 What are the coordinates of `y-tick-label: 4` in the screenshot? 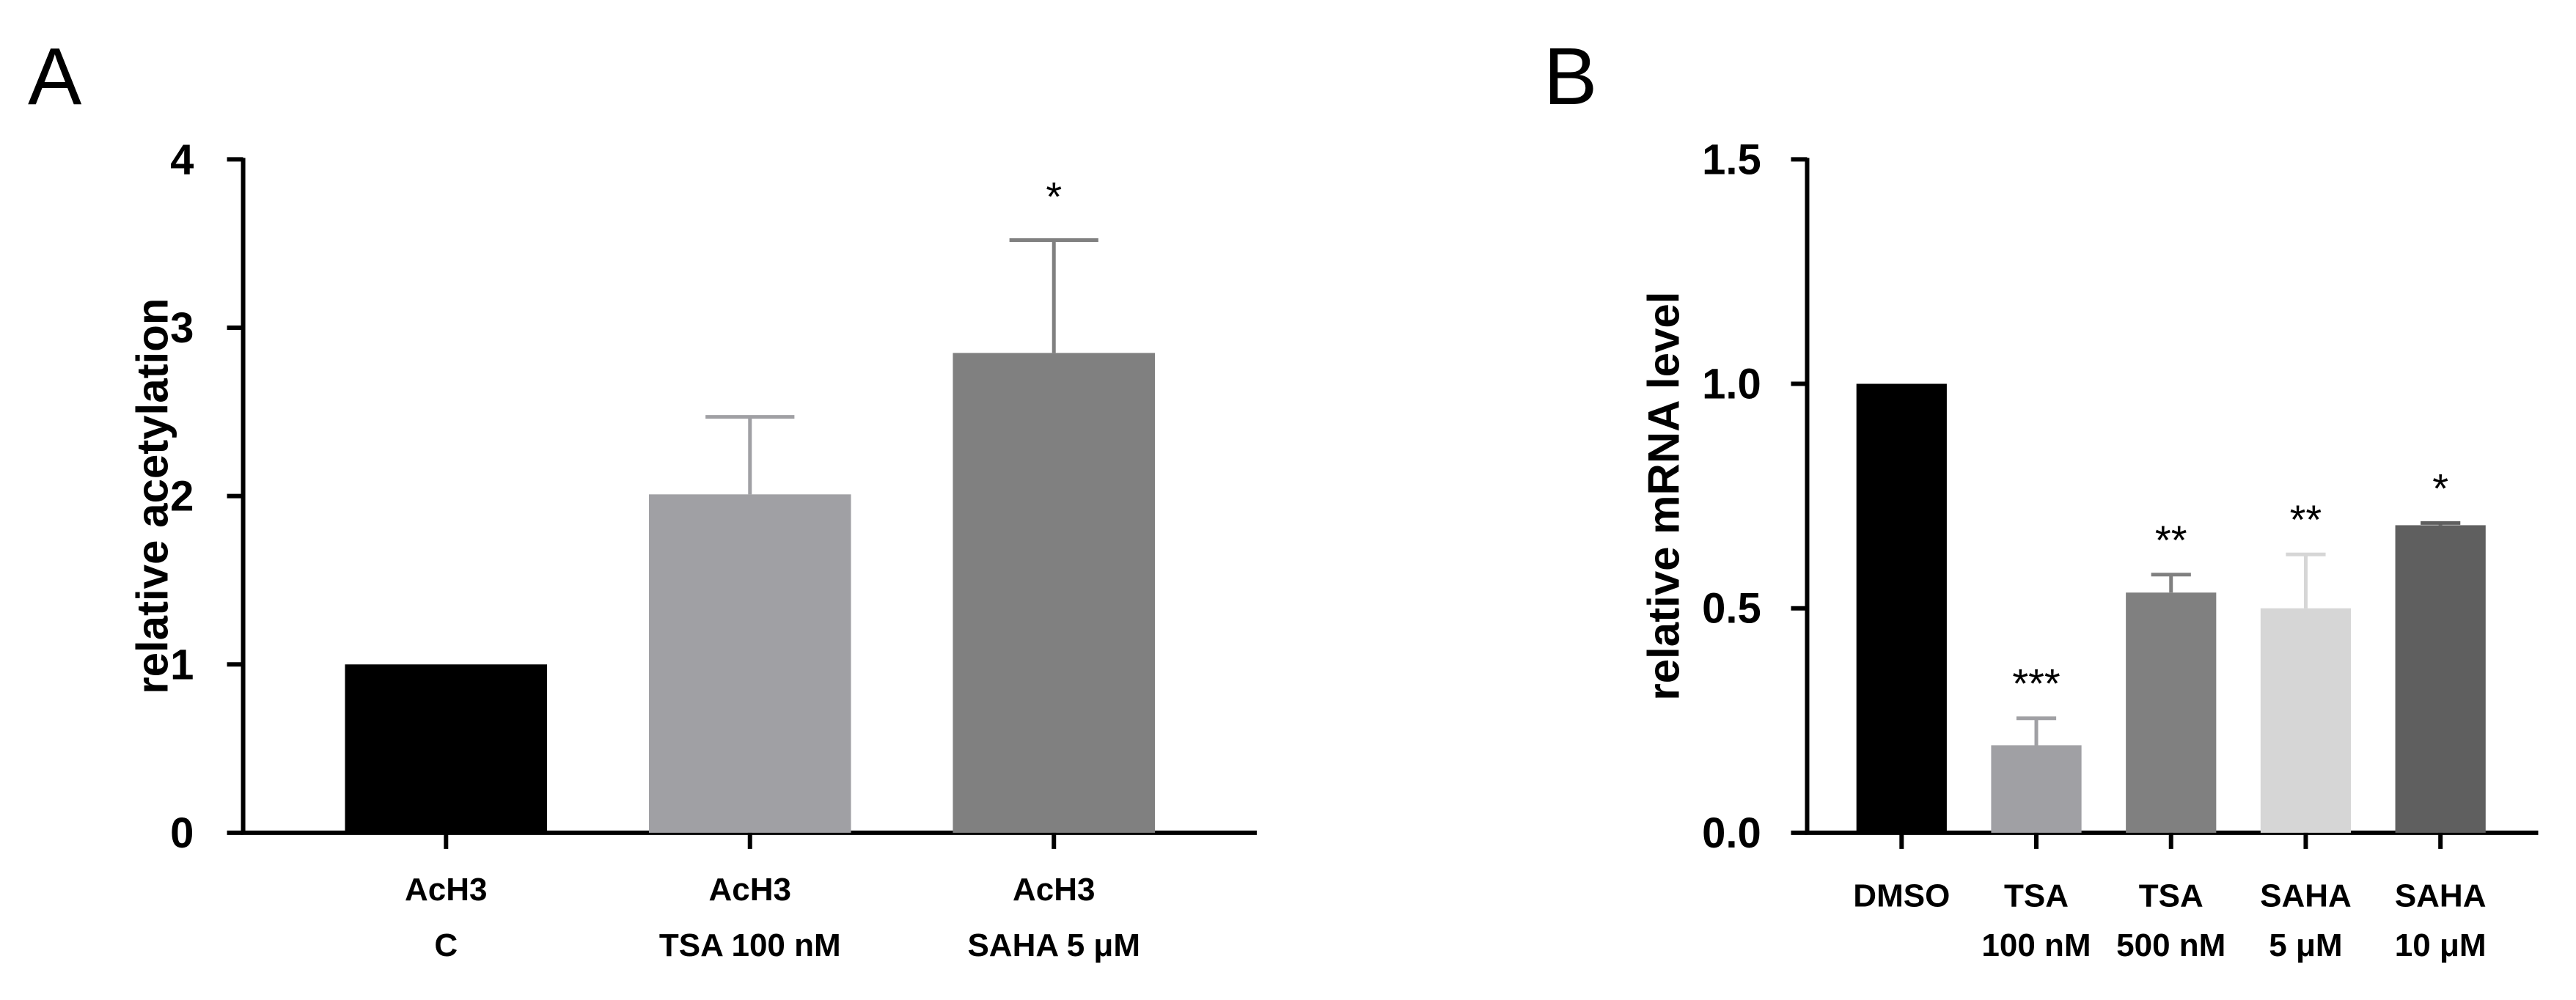 It's located at (182, 160).